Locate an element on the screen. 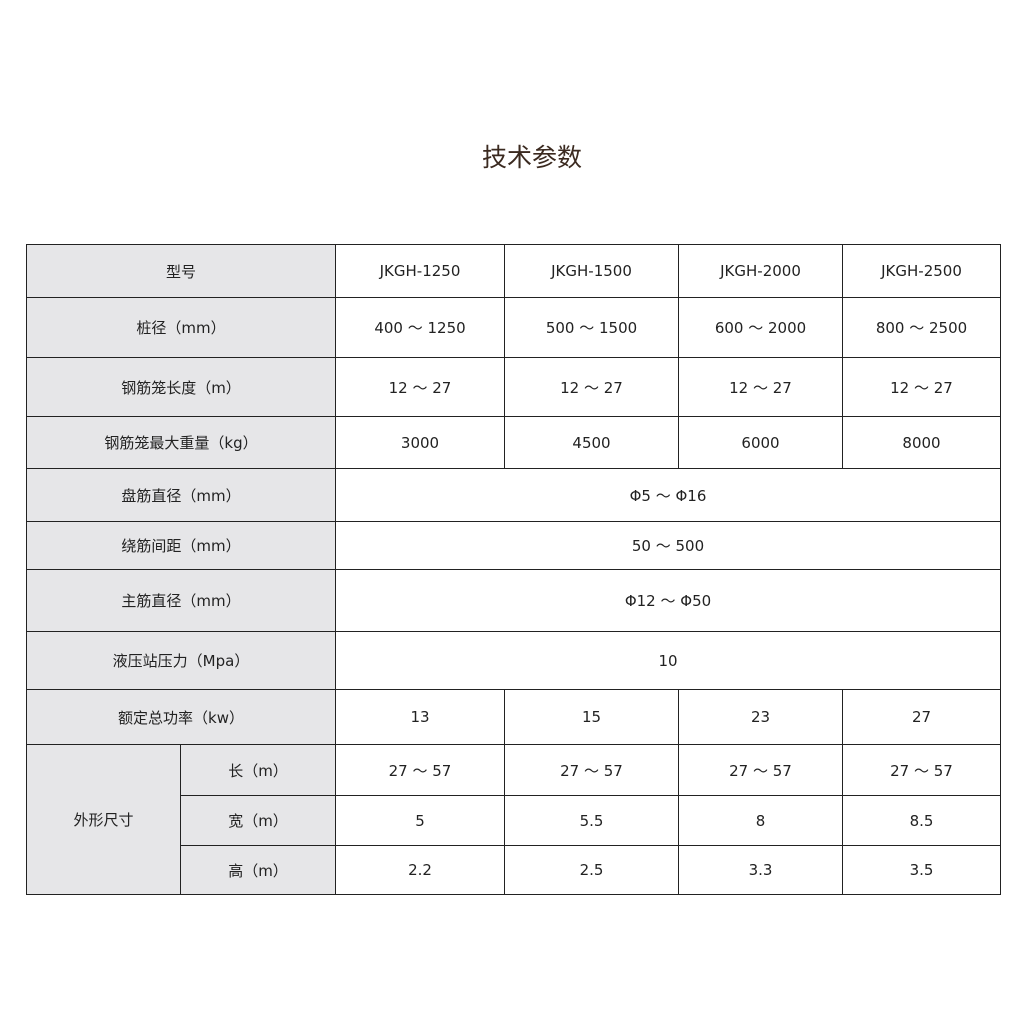 The image size is (1024, 1024). cell: 23 is located at coordinates (760, 717).